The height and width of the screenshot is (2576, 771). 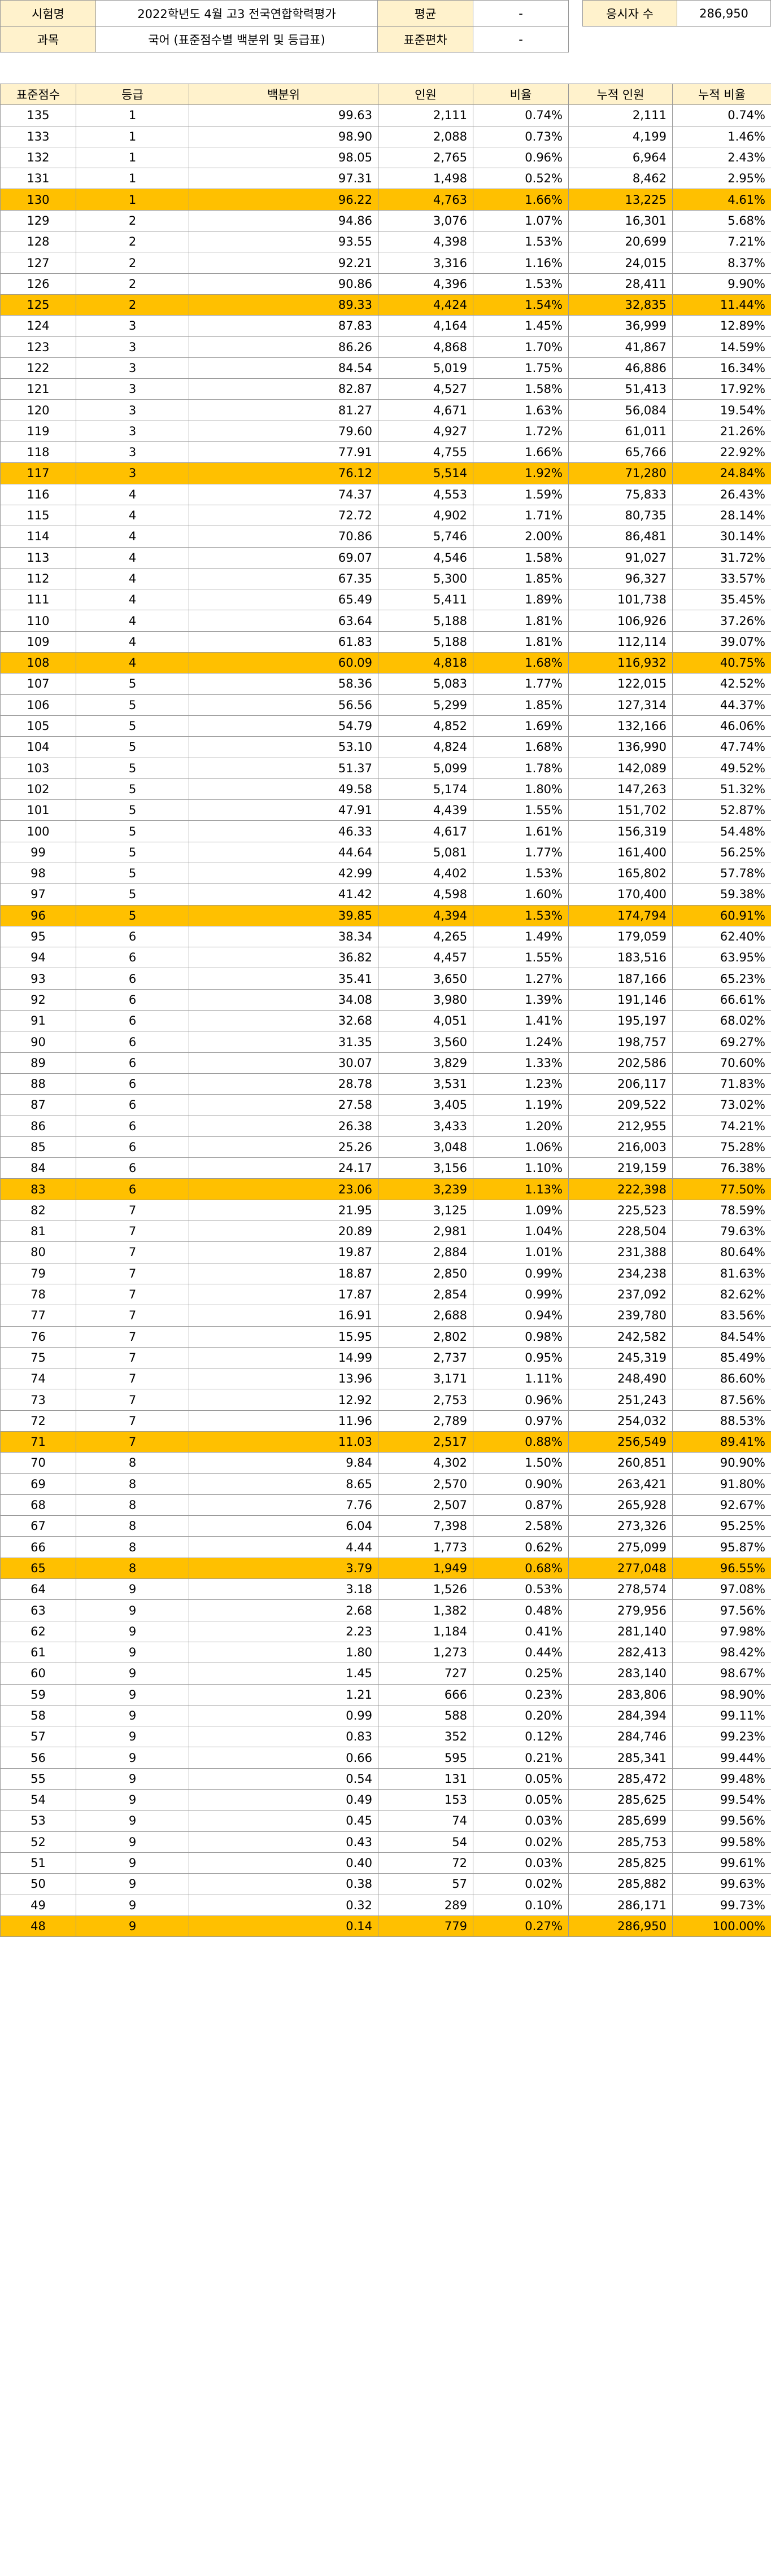 I want to click on cum-count-cell: 283,140, so click(x=620, y=1674).